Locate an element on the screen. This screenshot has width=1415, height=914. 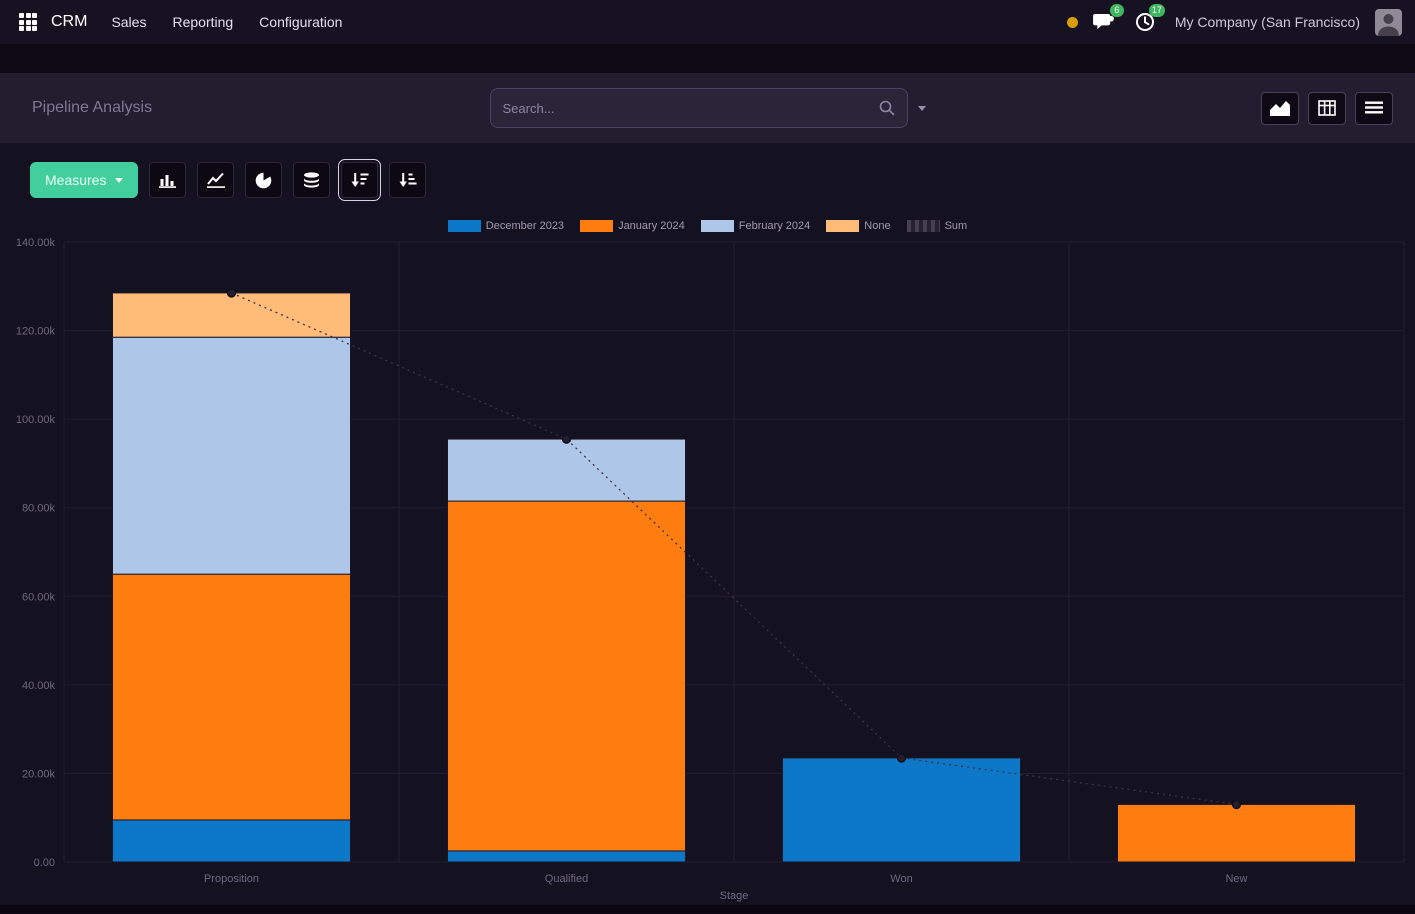
view-switcher-graph is located at coordinates (1280, 108).